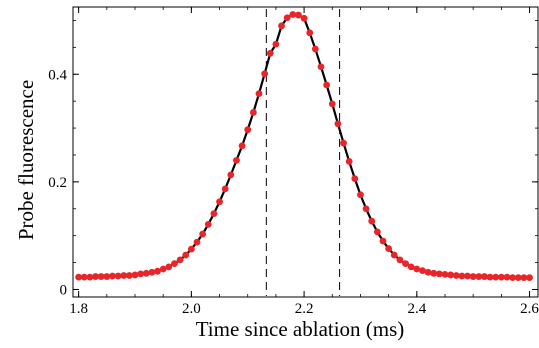 The image size is (539, 348). What do you see at coordinates (64, 290) in the screenshot?
I see `y-tick-label: 0` at bounding box center [64, 290].